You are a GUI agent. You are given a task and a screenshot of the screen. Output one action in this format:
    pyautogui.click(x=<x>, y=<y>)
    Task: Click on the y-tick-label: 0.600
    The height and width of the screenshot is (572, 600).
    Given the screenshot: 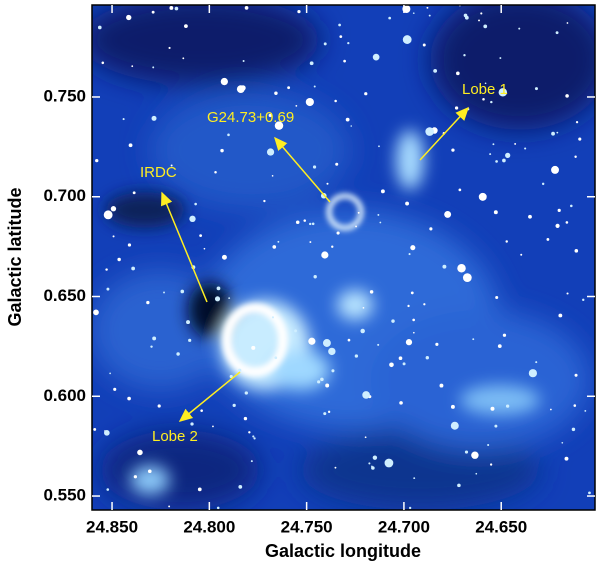 What is the action you would take?
    pyautogui.click(x=64, y=395)
    